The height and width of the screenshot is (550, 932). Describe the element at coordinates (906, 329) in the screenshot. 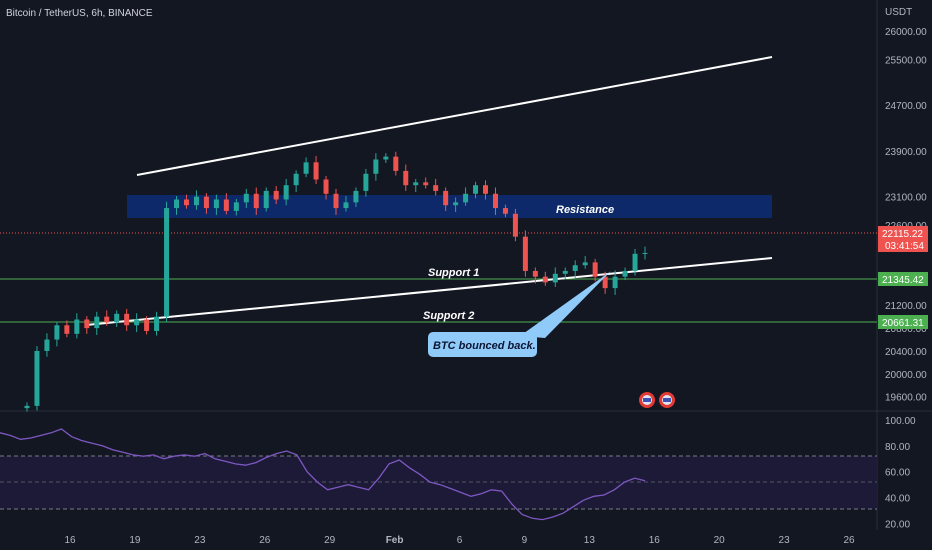

I see `price-tick-label: 20800.00` at that location.